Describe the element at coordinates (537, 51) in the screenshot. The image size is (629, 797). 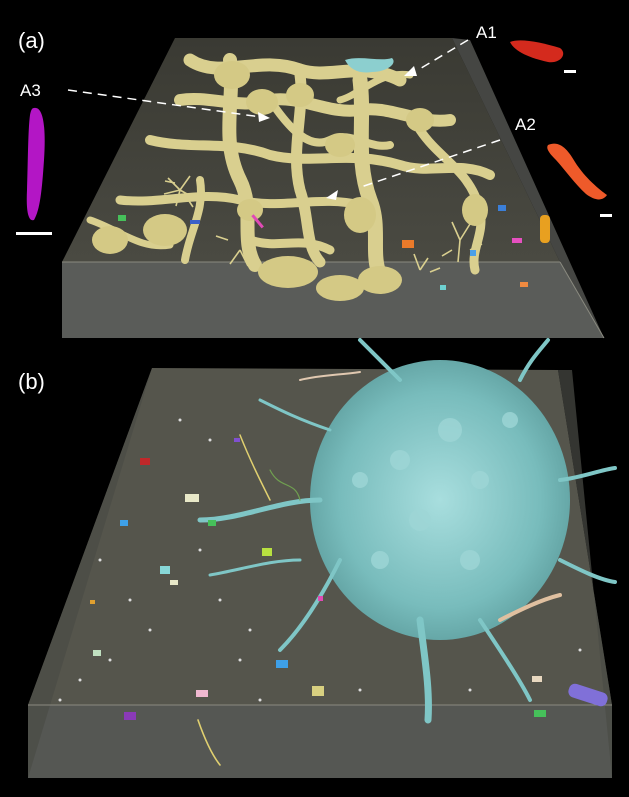
I see `organelle-a1` at that location.